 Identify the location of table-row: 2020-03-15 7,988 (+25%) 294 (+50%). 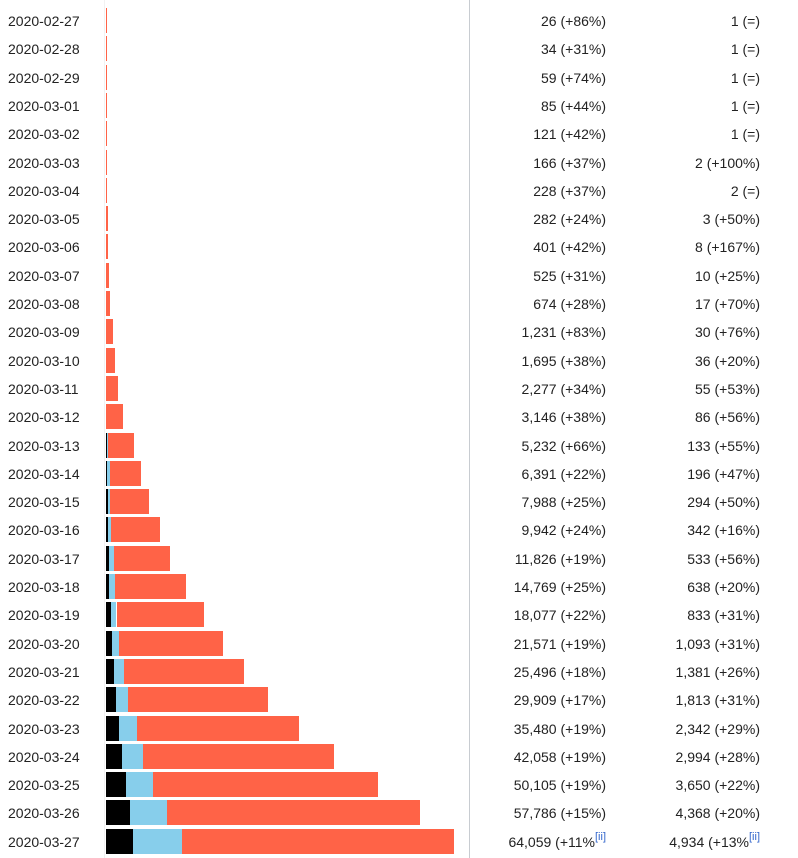
(399, 501).